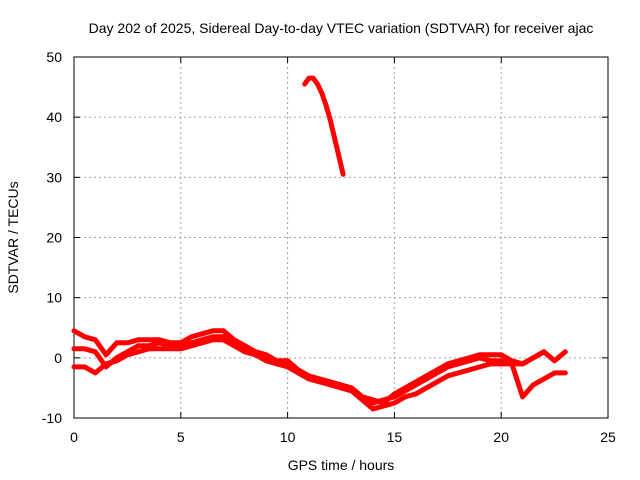 The image size is (640, 480). Describe the element at coordinates (288, 437) in the screenshot. I see `x-tick-label: 10` at that location.